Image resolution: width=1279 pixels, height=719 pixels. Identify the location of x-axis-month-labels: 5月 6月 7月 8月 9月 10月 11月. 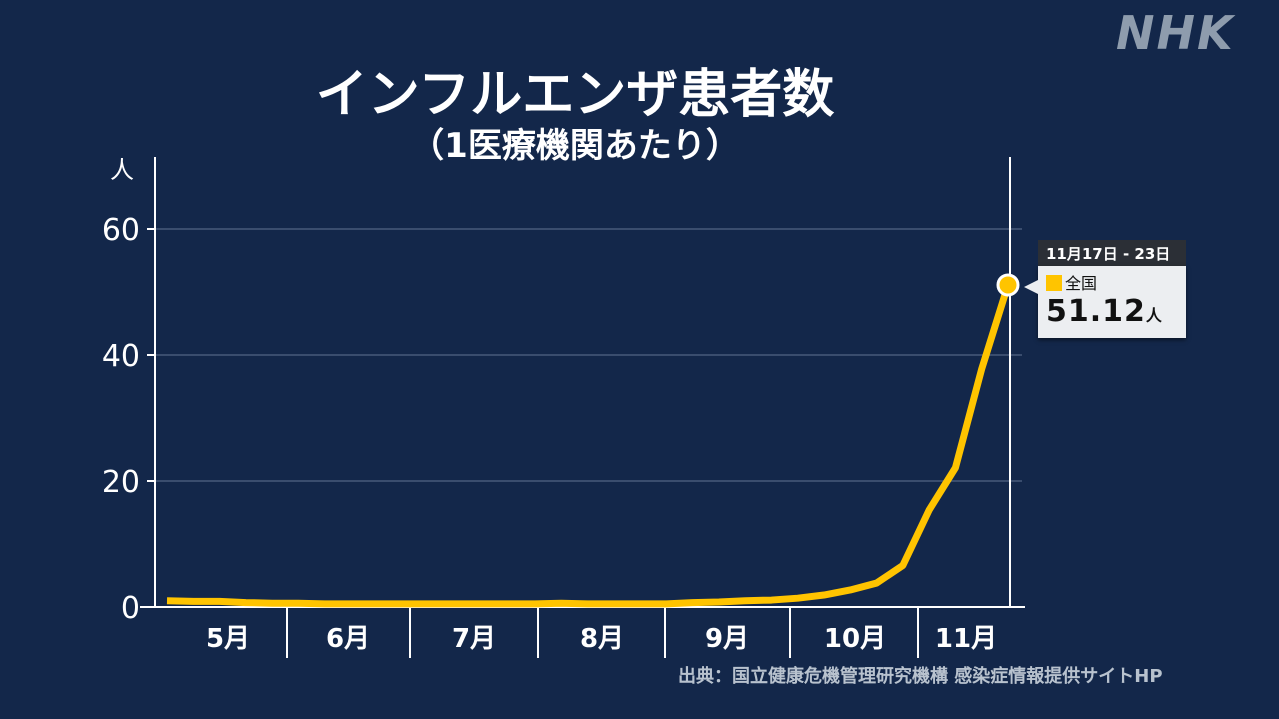
(601, 632).